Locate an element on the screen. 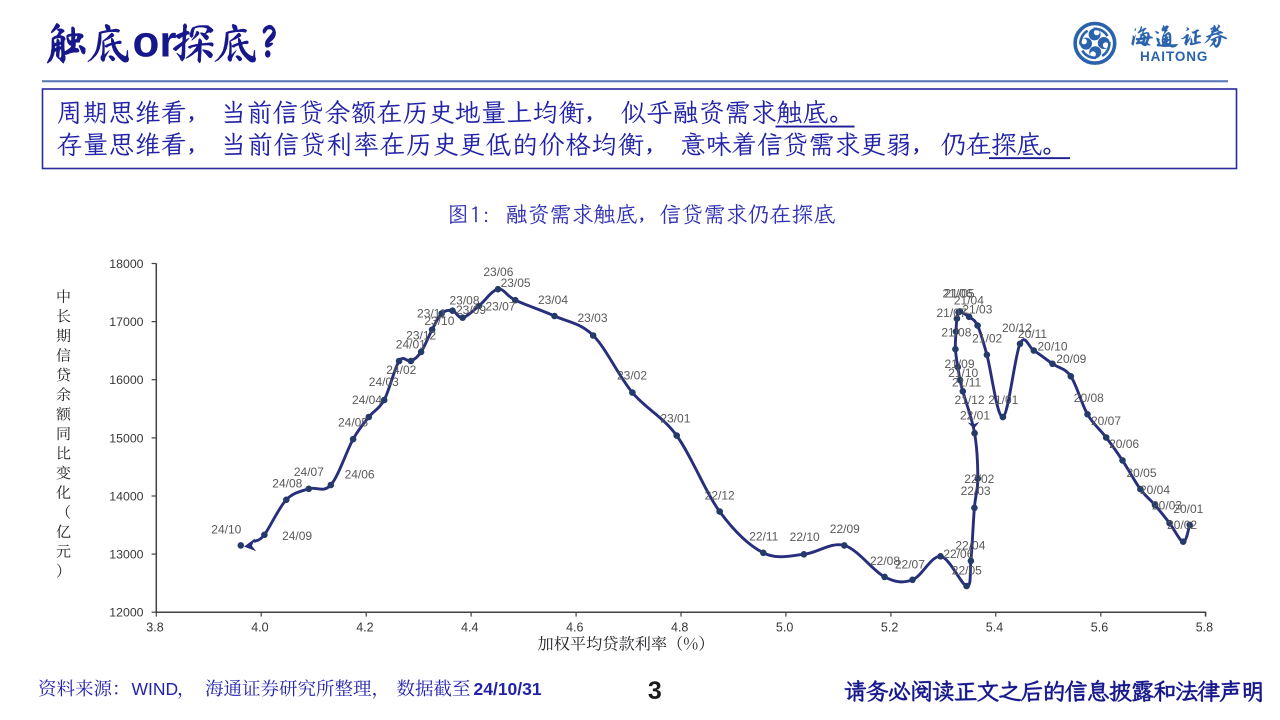 This screenshot has width=1280, height=720. svg-text: 22/07 is located at coordinates (910, 564).